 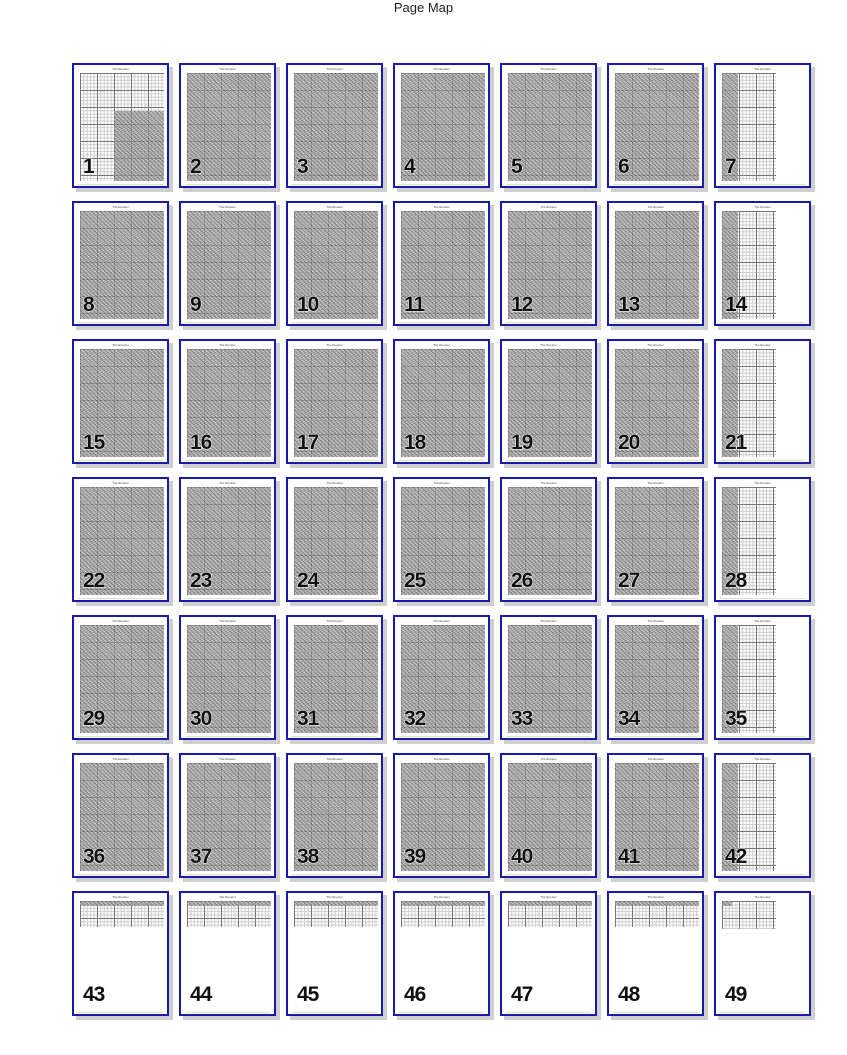 I want to click on page-thumbnail: The Rooster 38, so click(x=334, y=815).